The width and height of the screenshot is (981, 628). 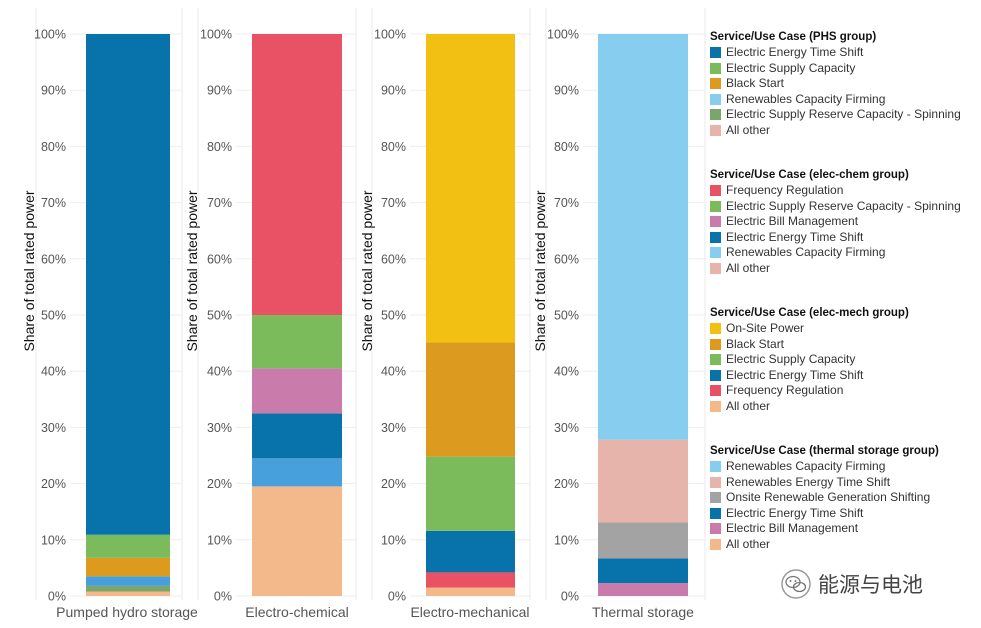 What do you see at coordinates (469, 612) in the screenshot?
I see `category-label: Electro-mechanical` at bounding box center [469, 612].